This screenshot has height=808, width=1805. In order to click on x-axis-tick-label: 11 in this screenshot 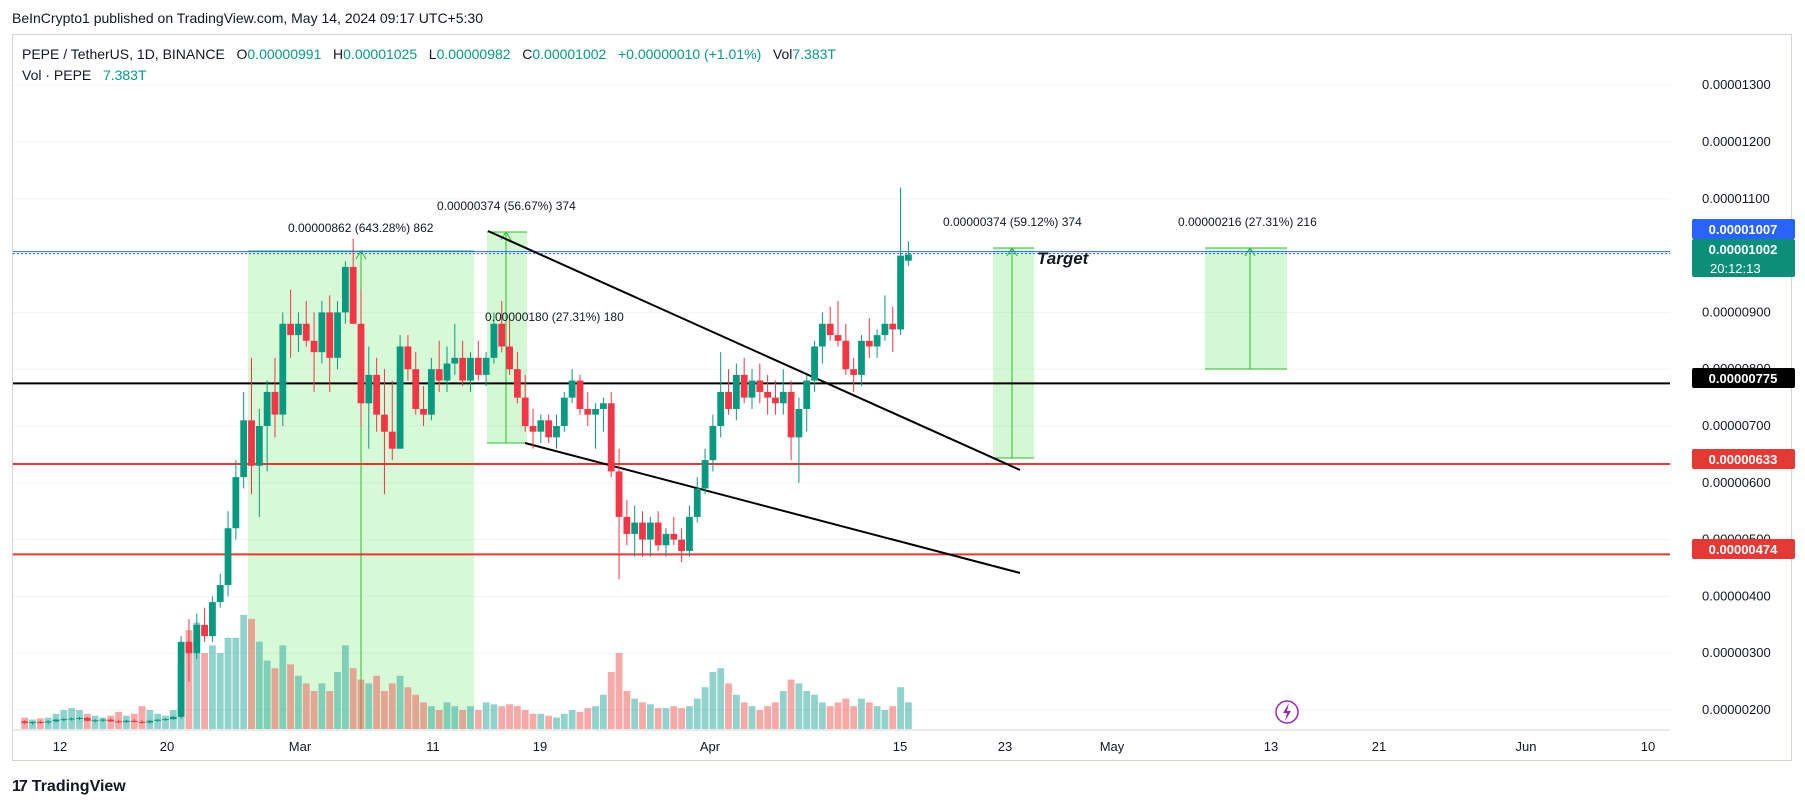, I will do `click(433, 746)`.